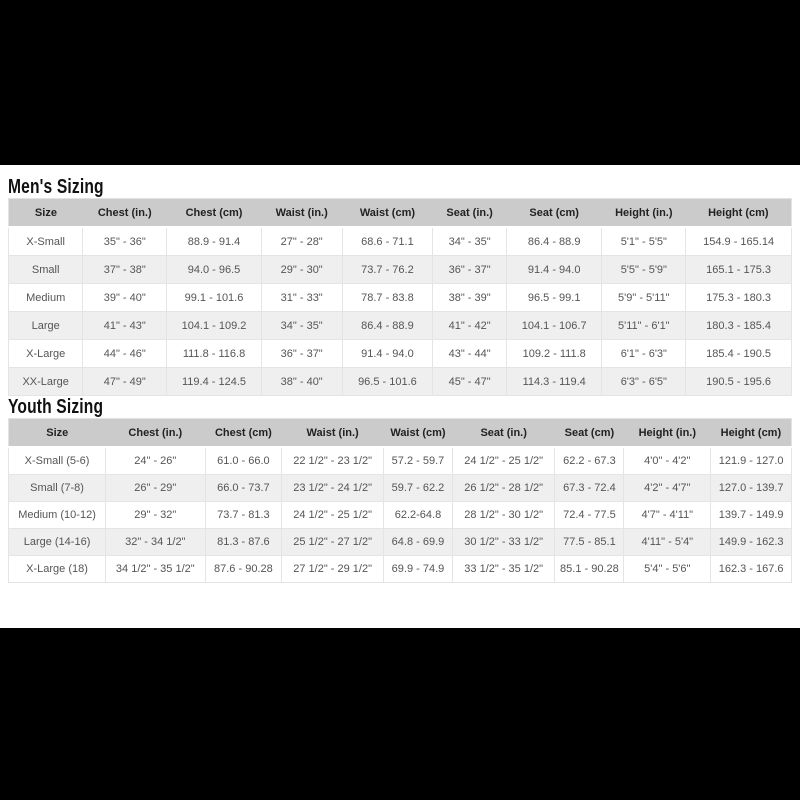 The height and width of the screenshot is (800, 800). Describe the element at coordinates (45, 297) in the screenshot. I see `table-cell: Medium` at that location.